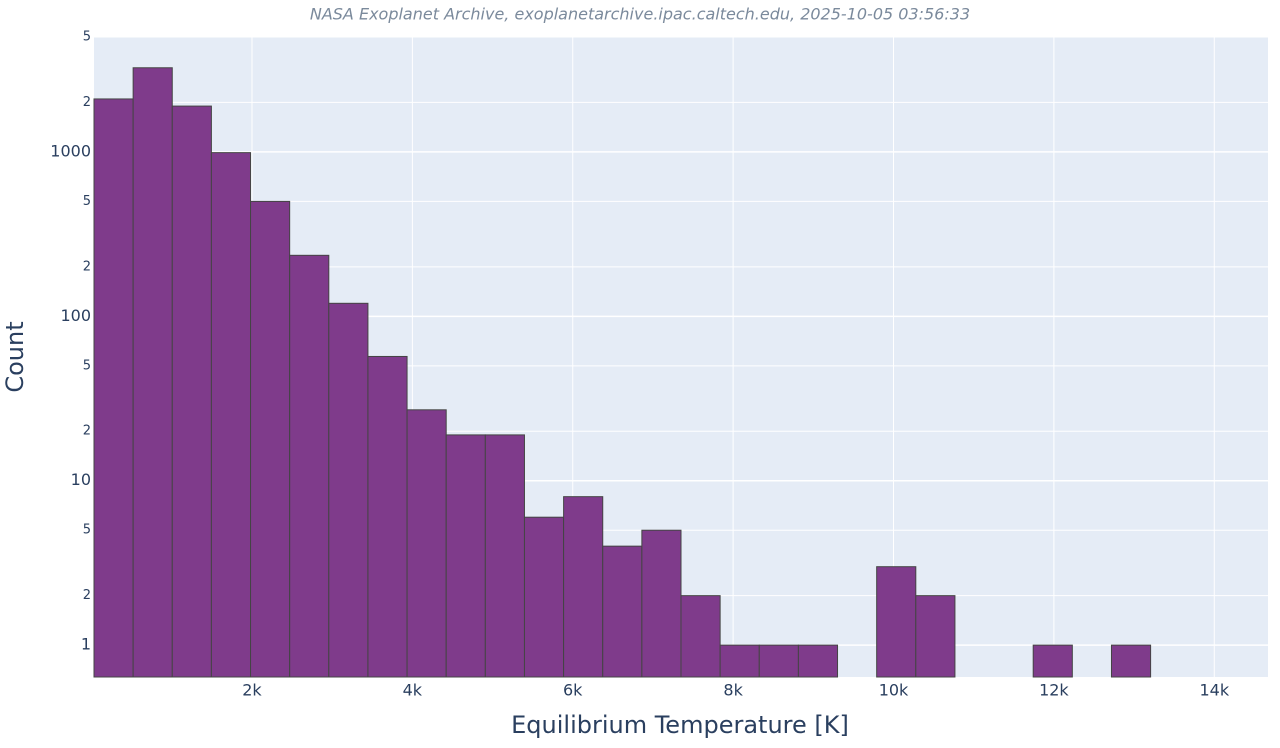 The width and height of the screenshot is (1280, 748). Describe the element at coordinates (413, 690) in the screenshot. I see `x-tick-label: 4k` at that location.